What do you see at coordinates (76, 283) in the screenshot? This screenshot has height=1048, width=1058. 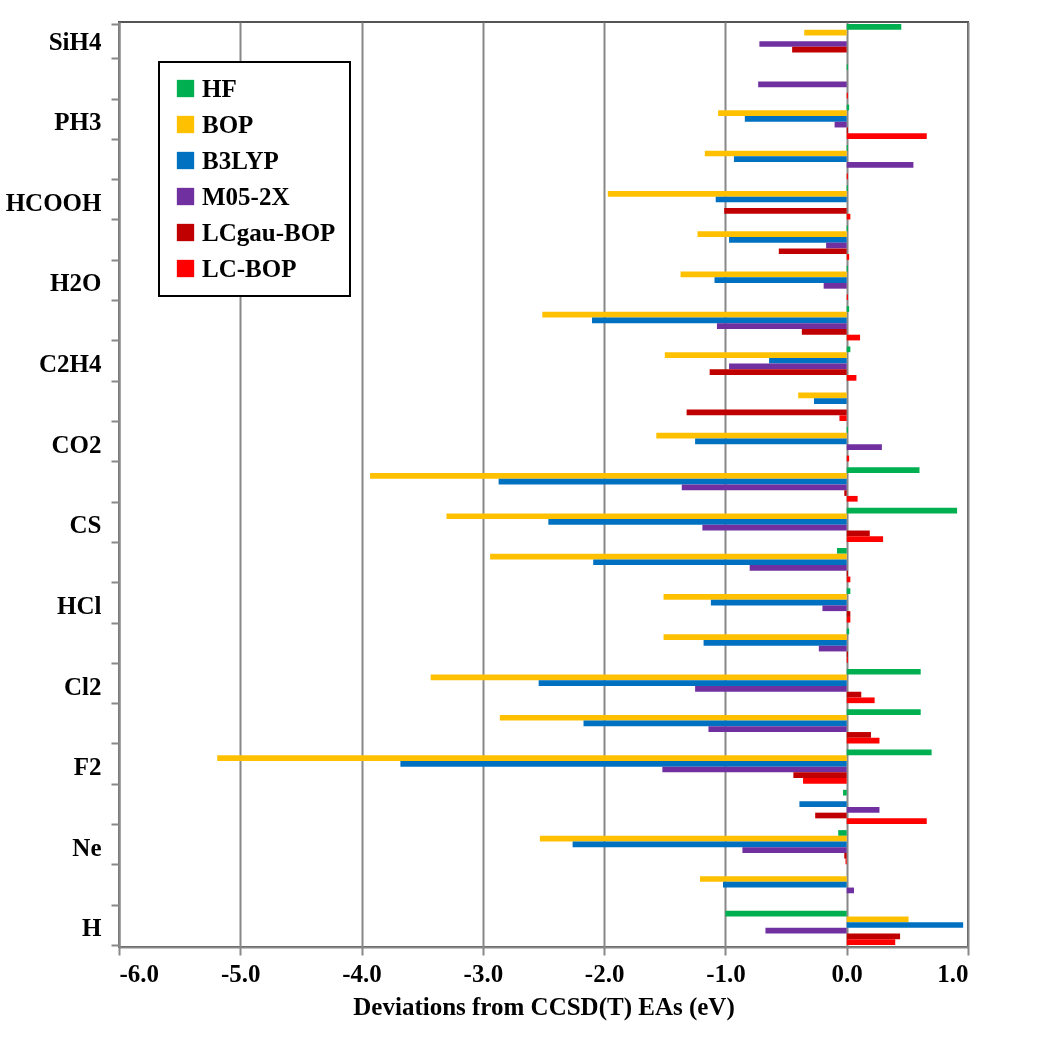 I see `y-tick-label: H2O` at bounding box center [76, 283].